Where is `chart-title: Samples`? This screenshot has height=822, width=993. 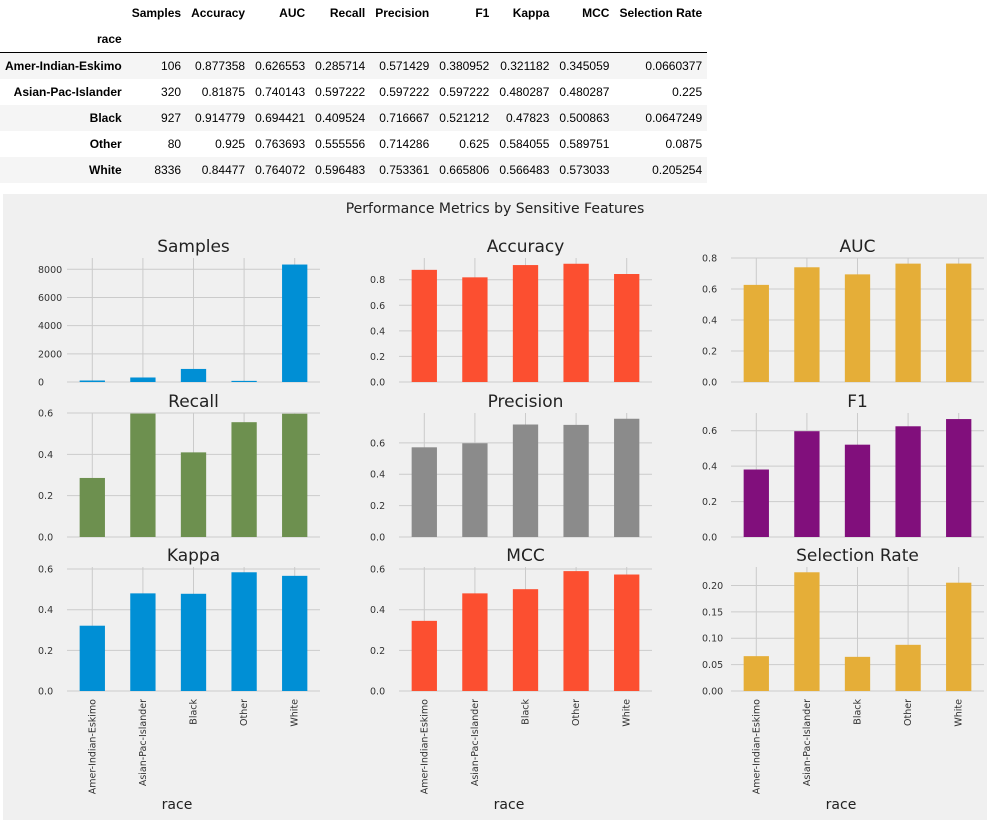 chart-title: Samples is located at coordinates (193, 247).